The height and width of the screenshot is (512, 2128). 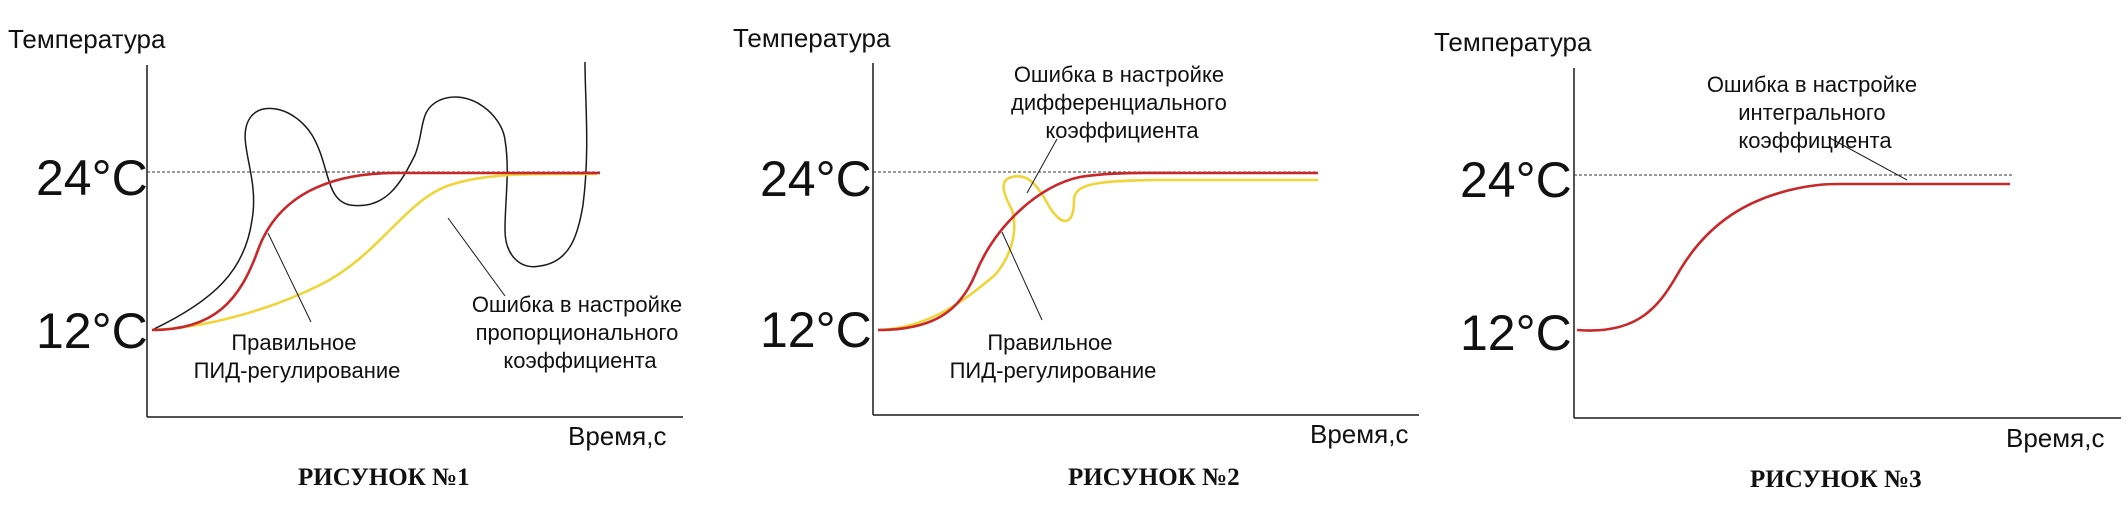 What do you see at coordinates (1516, 180) in the screenshot?
I see `figure-3-tick-24: 24°C` at bounding box center [1516, 180].